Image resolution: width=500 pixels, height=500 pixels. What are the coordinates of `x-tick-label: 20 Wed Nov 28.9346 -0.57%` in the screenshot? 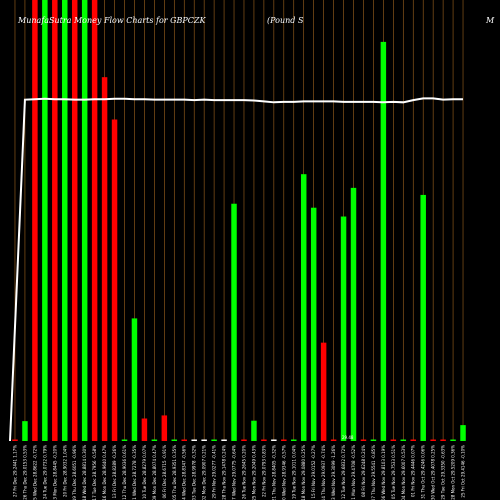 It's located at (283, 472).